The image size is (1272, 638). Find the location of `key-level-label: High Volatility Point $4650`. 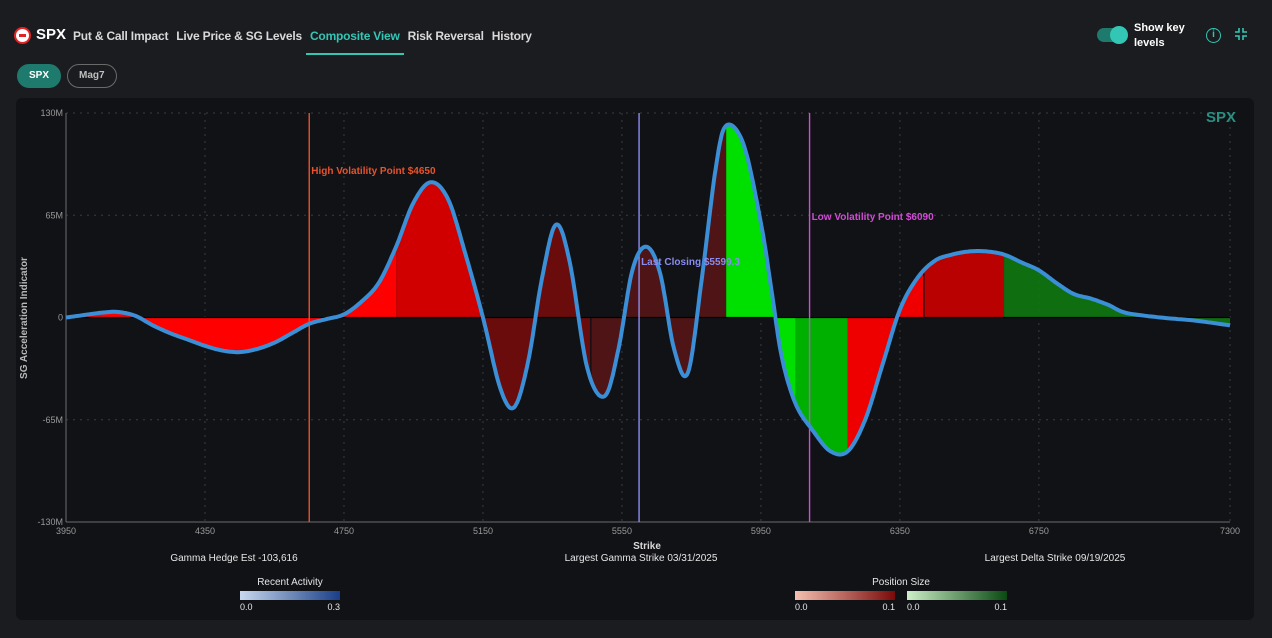

key-level-label: High Volatility Point $4650 is located at coordinates (373, 171).